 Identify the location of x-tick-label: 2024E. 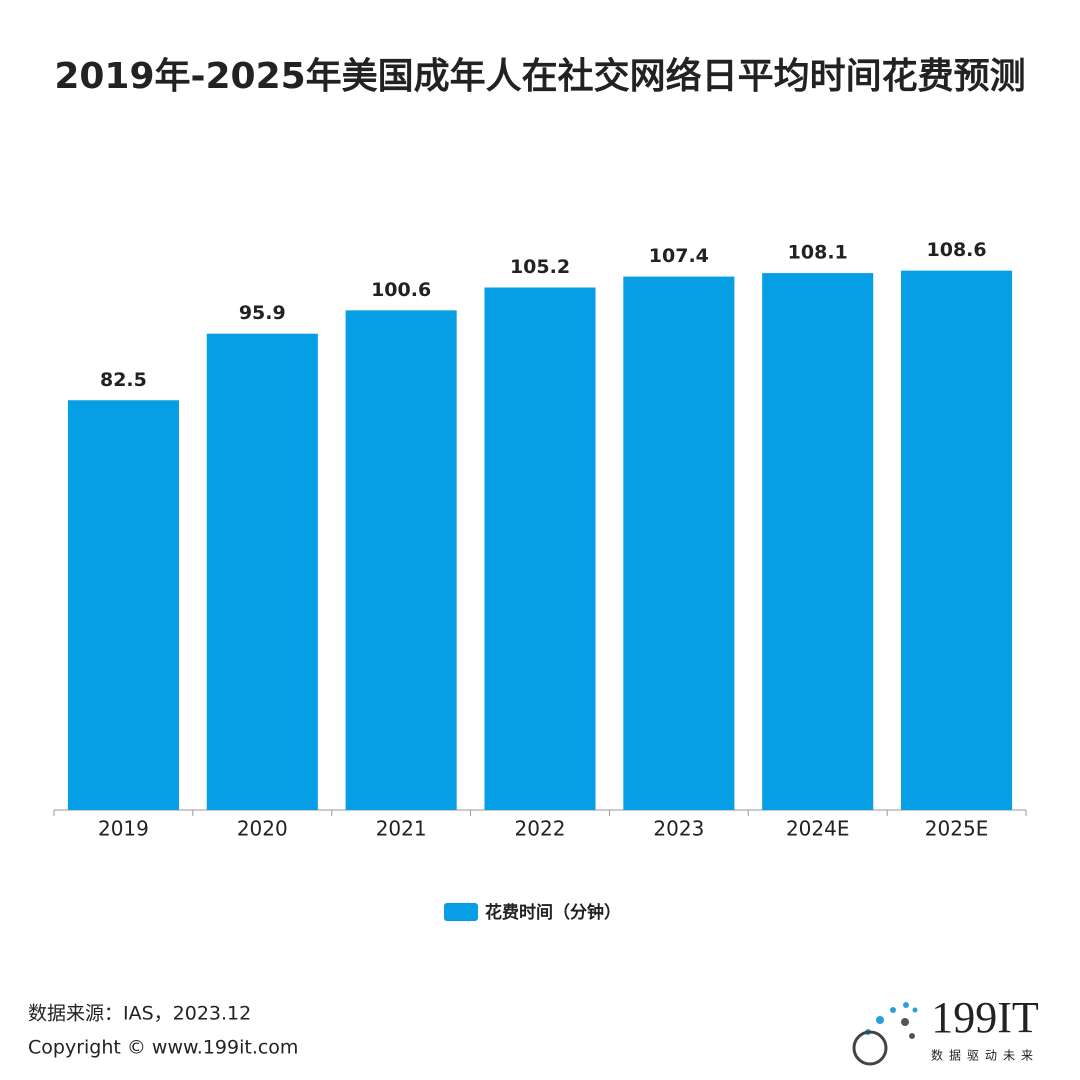
(818, 829).